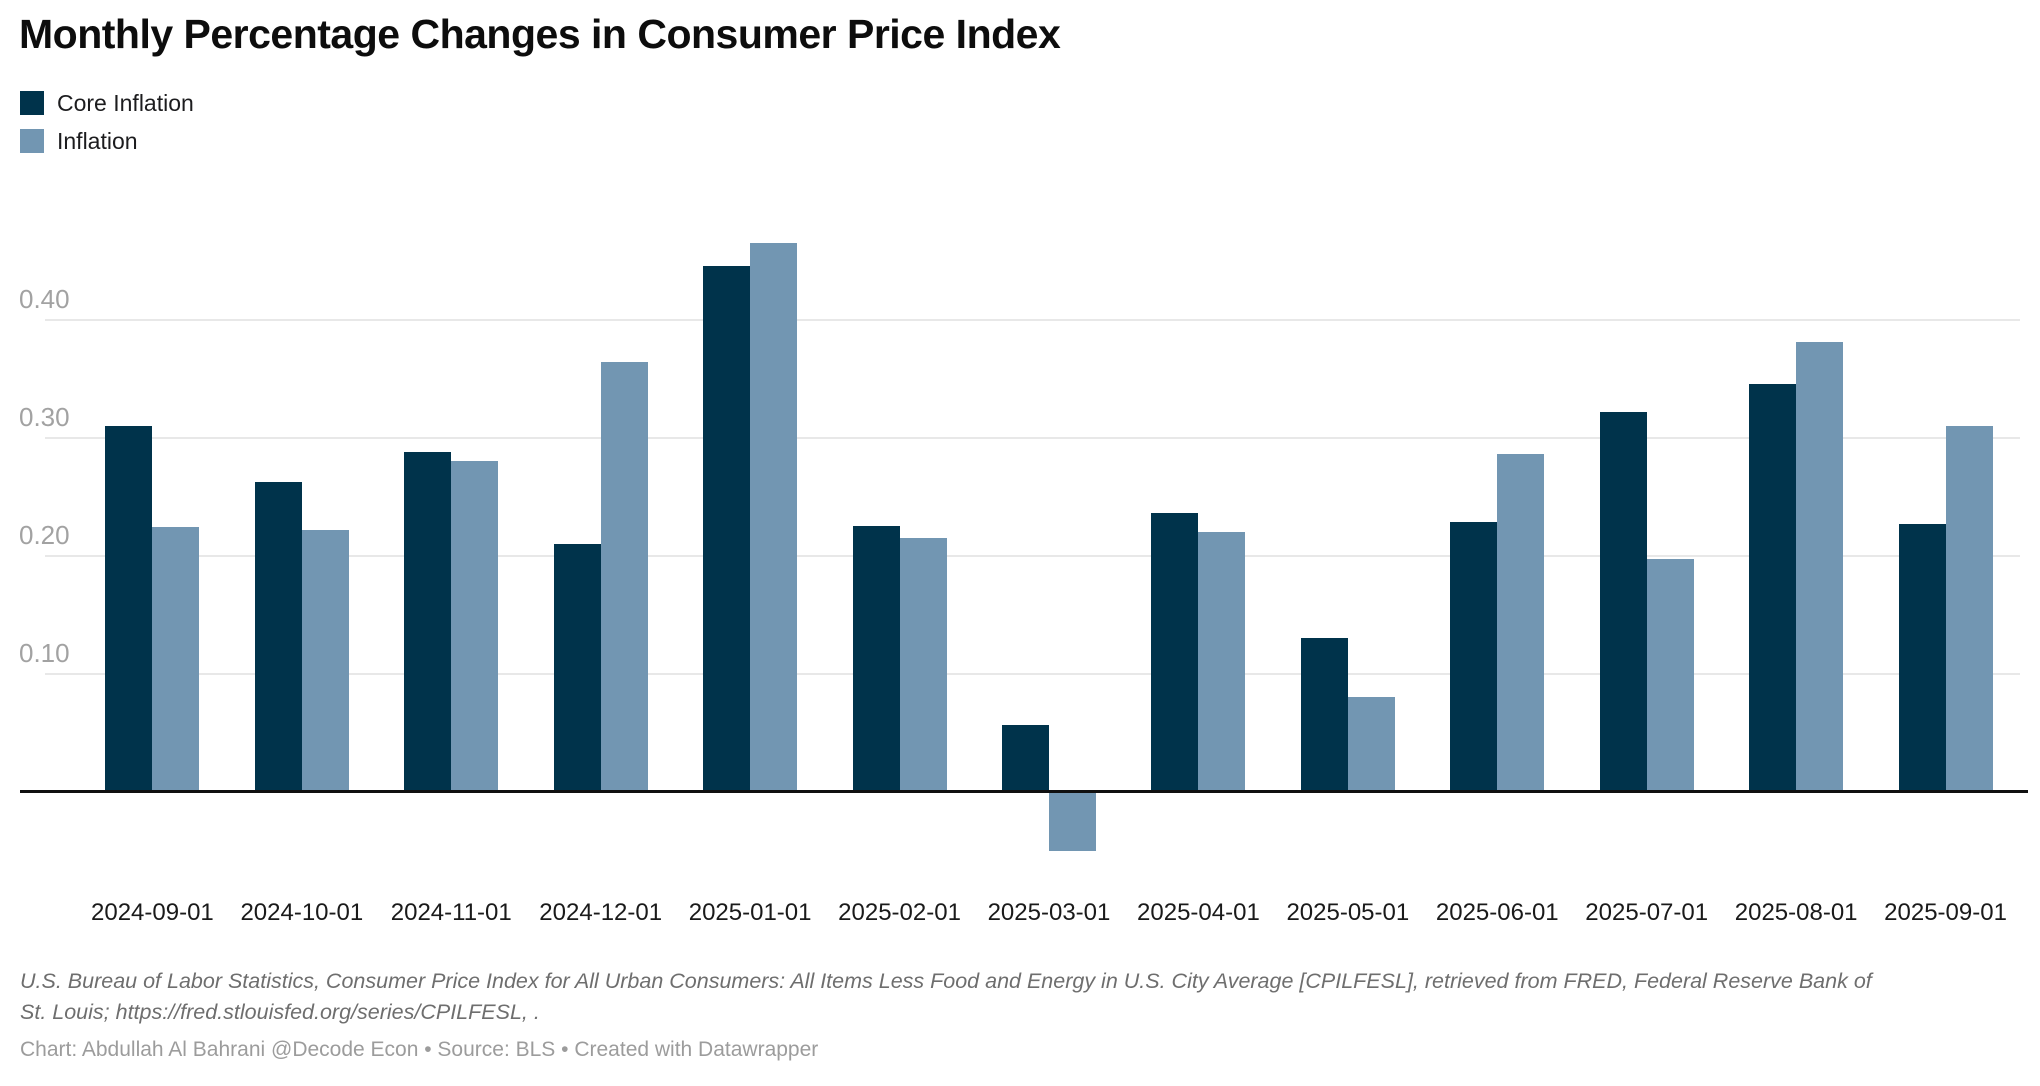  What do you see at coordinates (1032, 437) in the screenshot?
I see `gridline-0.30` at bounding box center [1032, 437].